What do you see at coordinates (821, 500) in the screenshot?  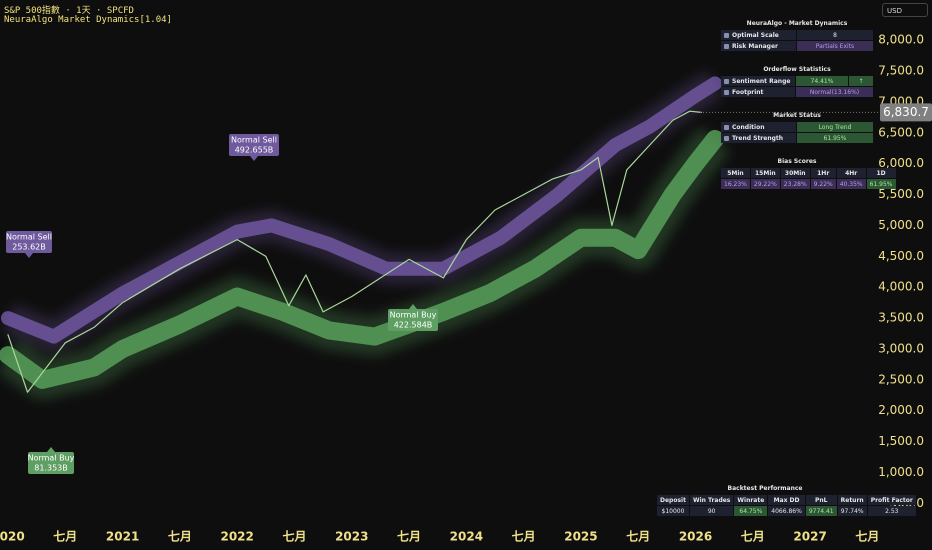 I see `cell: PnL` at bounding box center [821, 500].